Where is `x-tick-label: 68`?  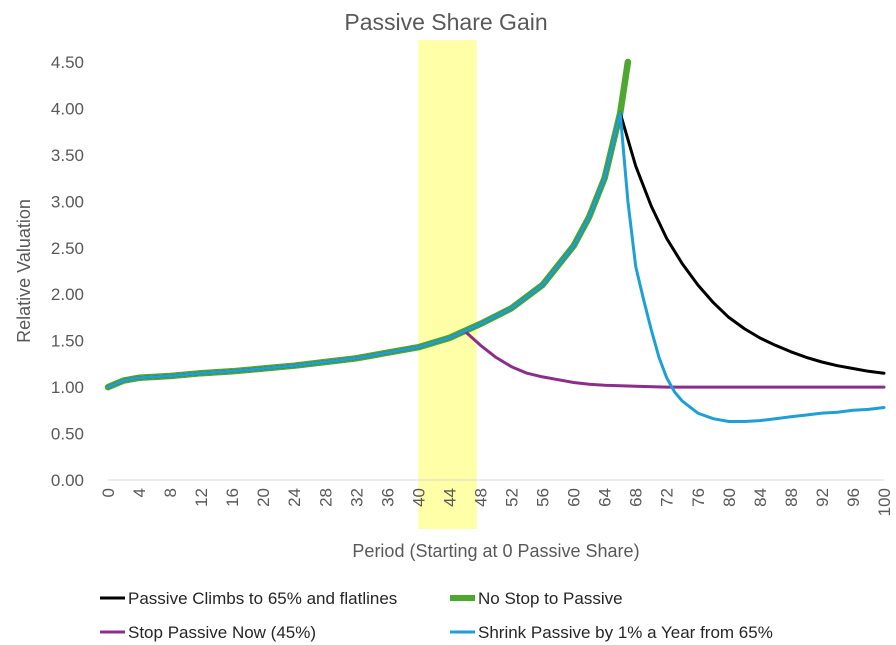
x-tick-label: 68 is located at coordinates (636, 497).